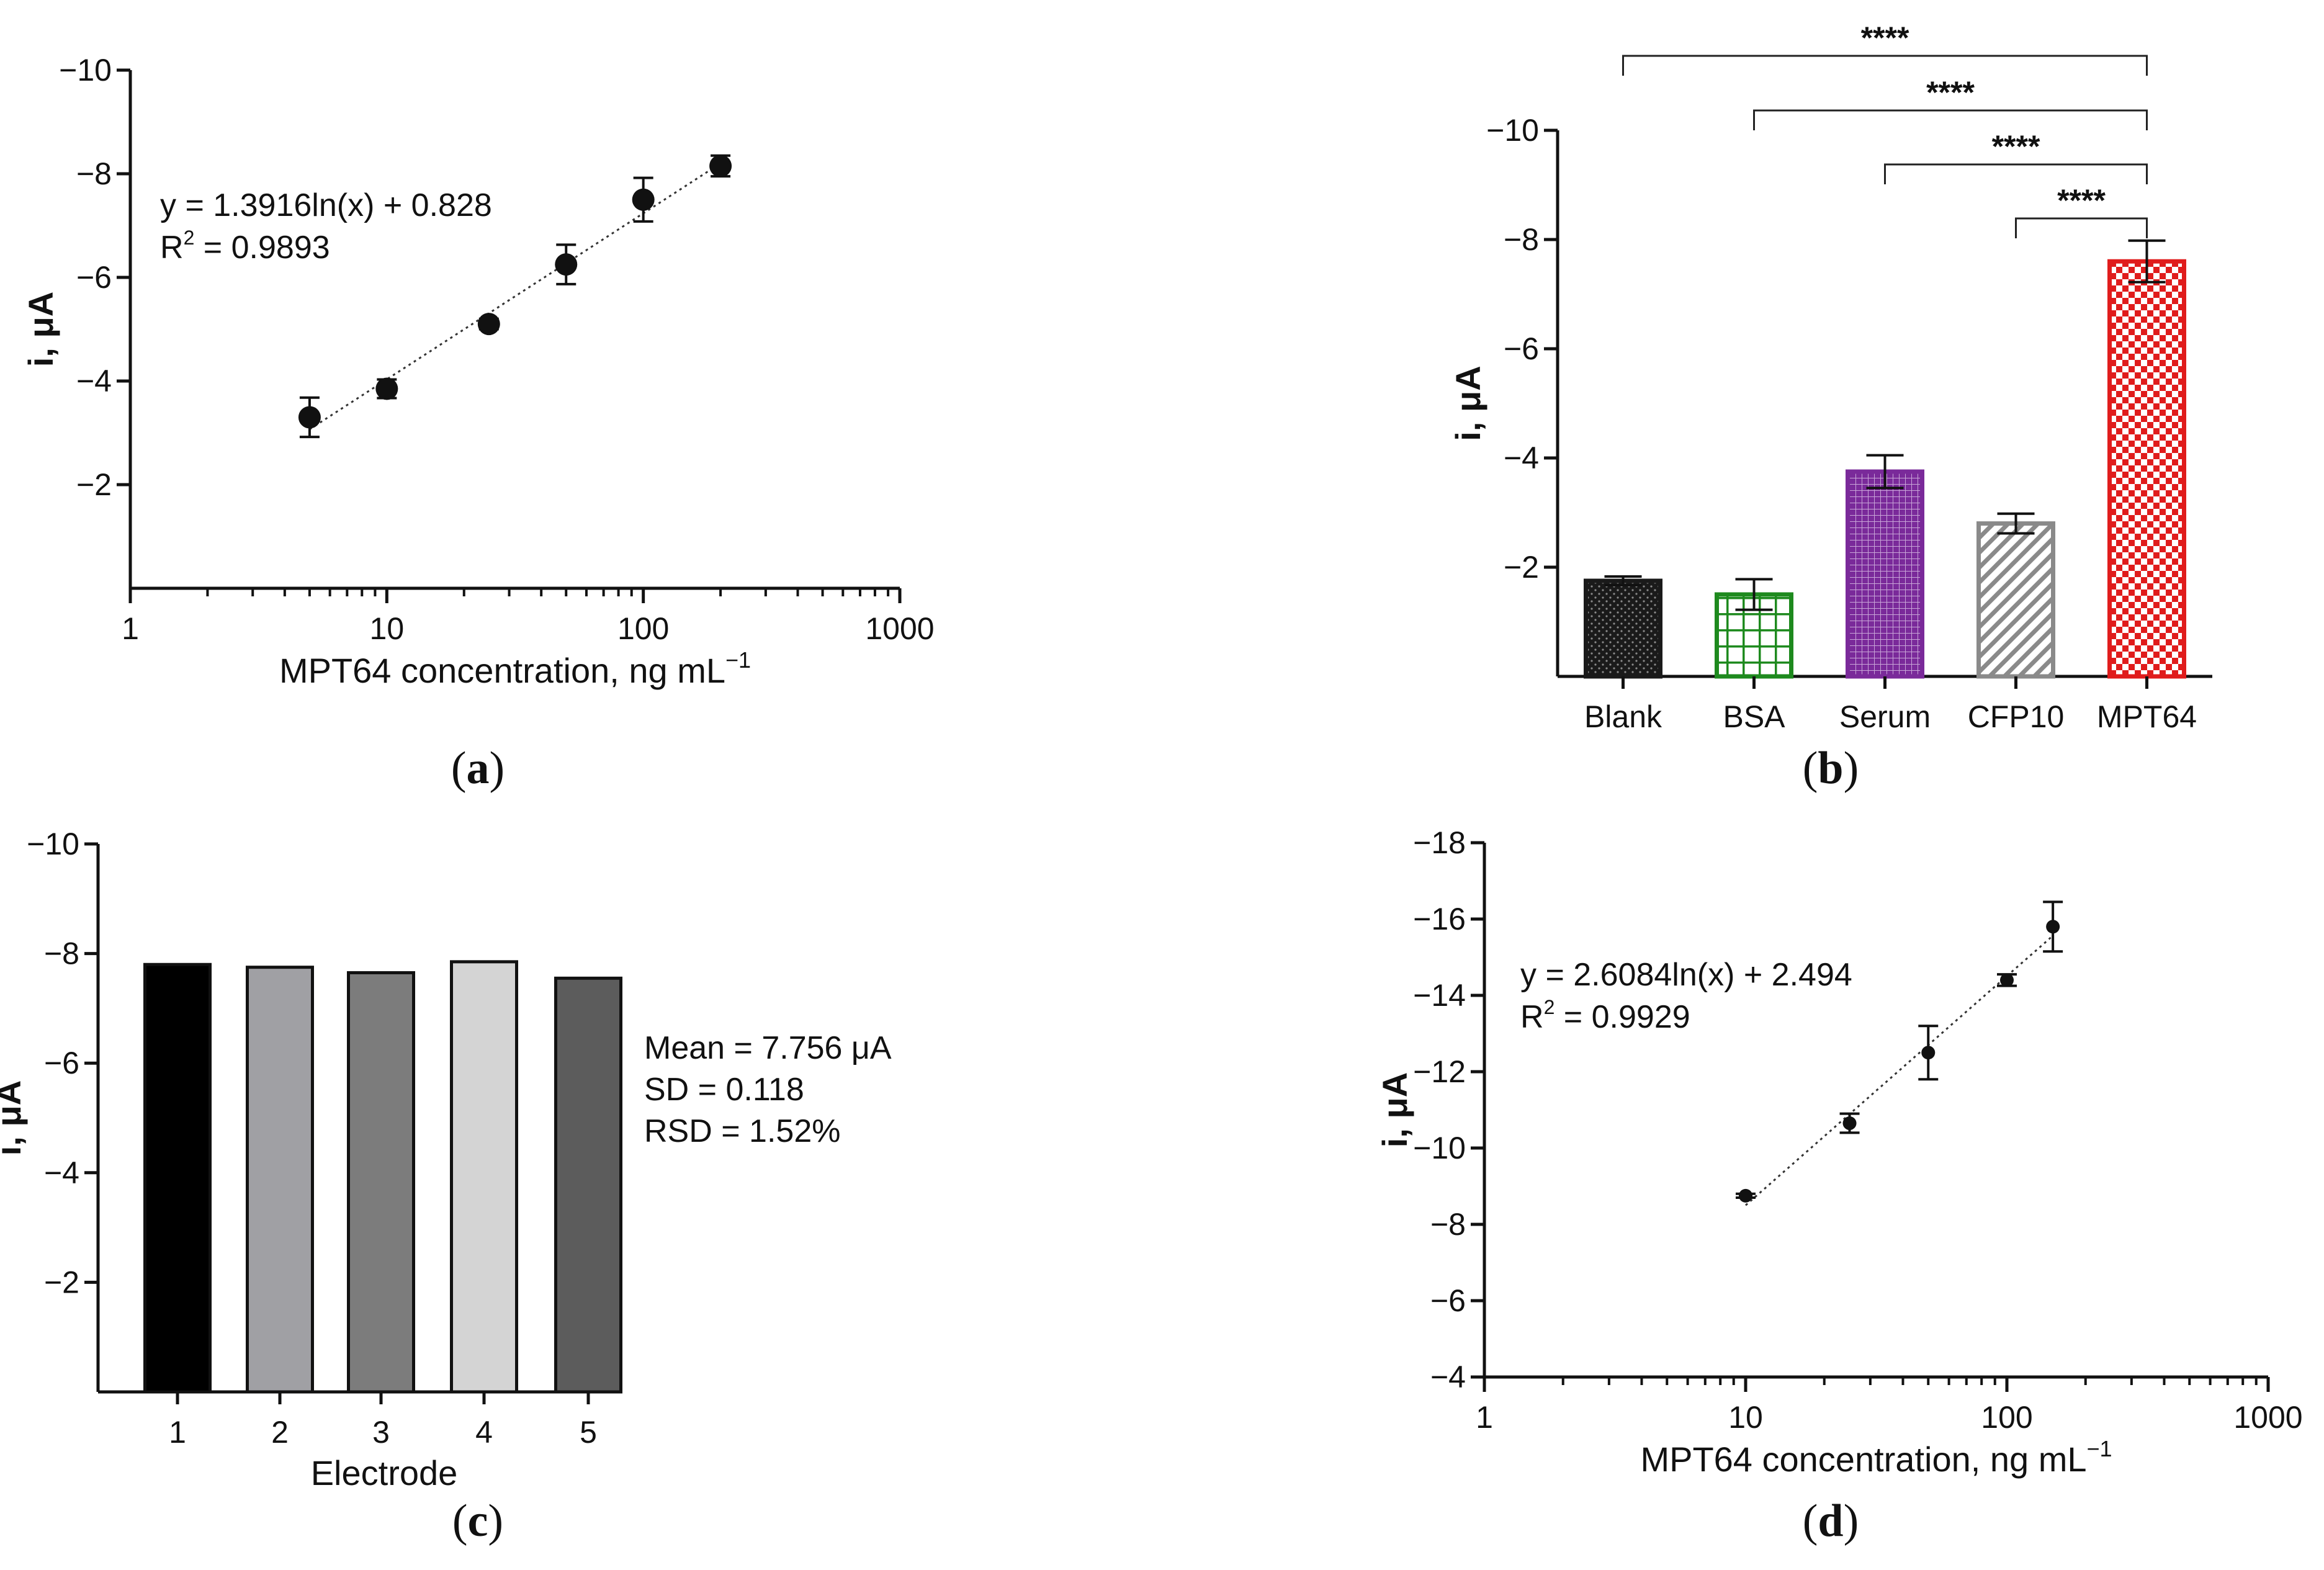 The image size is (2324, 1570). What do you see at coordinates (768, 1048) in the screenshot?
I see `stats-annotation: Mean = 7.756 μA` at bounding box center [768, 1048].